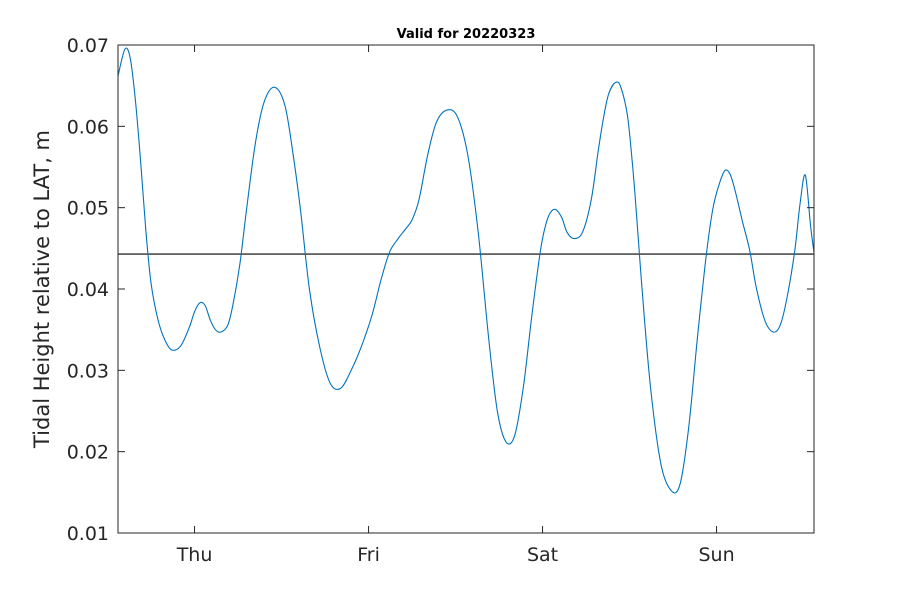 This screenshot has height=600, width=900. I want to click on x-tick-label: Fri, so click(368, 555).